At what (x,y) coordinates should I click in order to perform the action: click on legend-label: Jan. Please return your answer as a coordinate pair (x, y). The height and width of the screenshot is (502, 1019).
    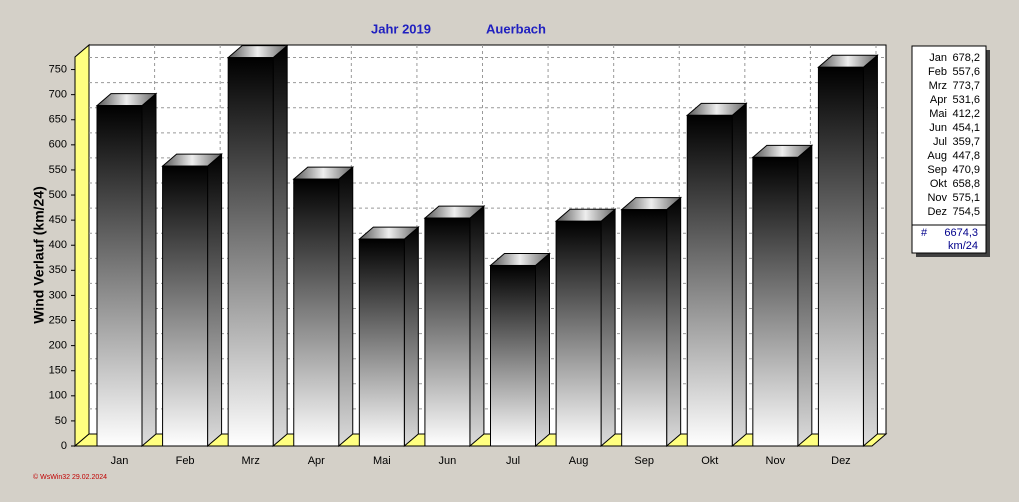
    Looking at the image, I should click on (938, 58).